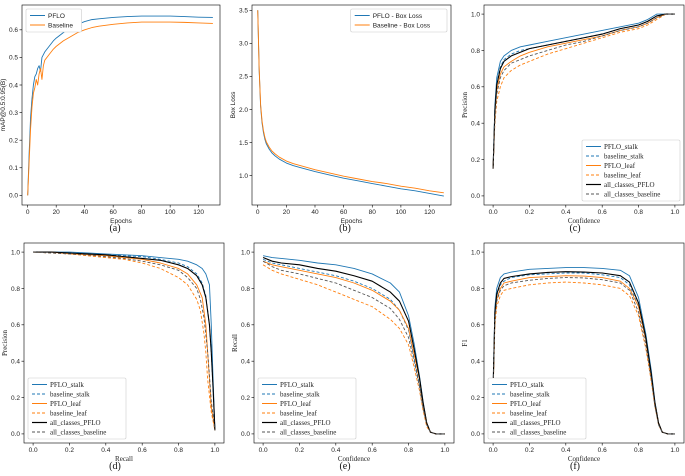 The width and height of the screenshot is (685, 476). What do you see at coordinates (13, 113) in the screenshot?
I see `y-tick-label: 0.3` at bounding box center [13, 113].